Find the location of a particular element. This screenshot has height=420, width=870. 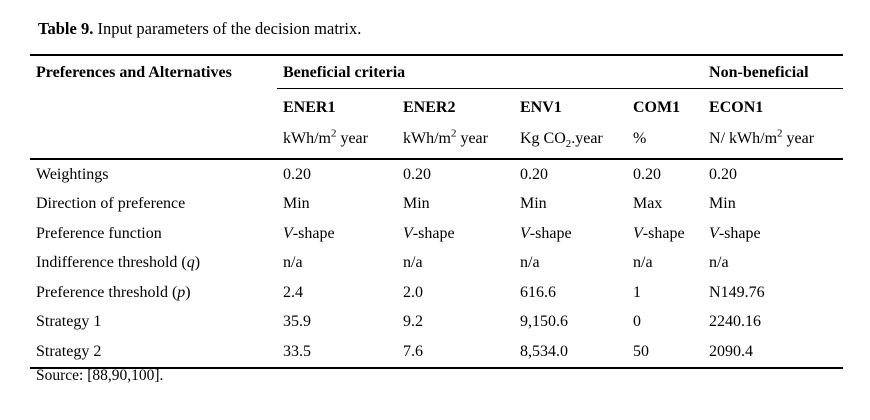

cell-com1-preference-threshold-p: 1 is located at coordinates (637, 292).